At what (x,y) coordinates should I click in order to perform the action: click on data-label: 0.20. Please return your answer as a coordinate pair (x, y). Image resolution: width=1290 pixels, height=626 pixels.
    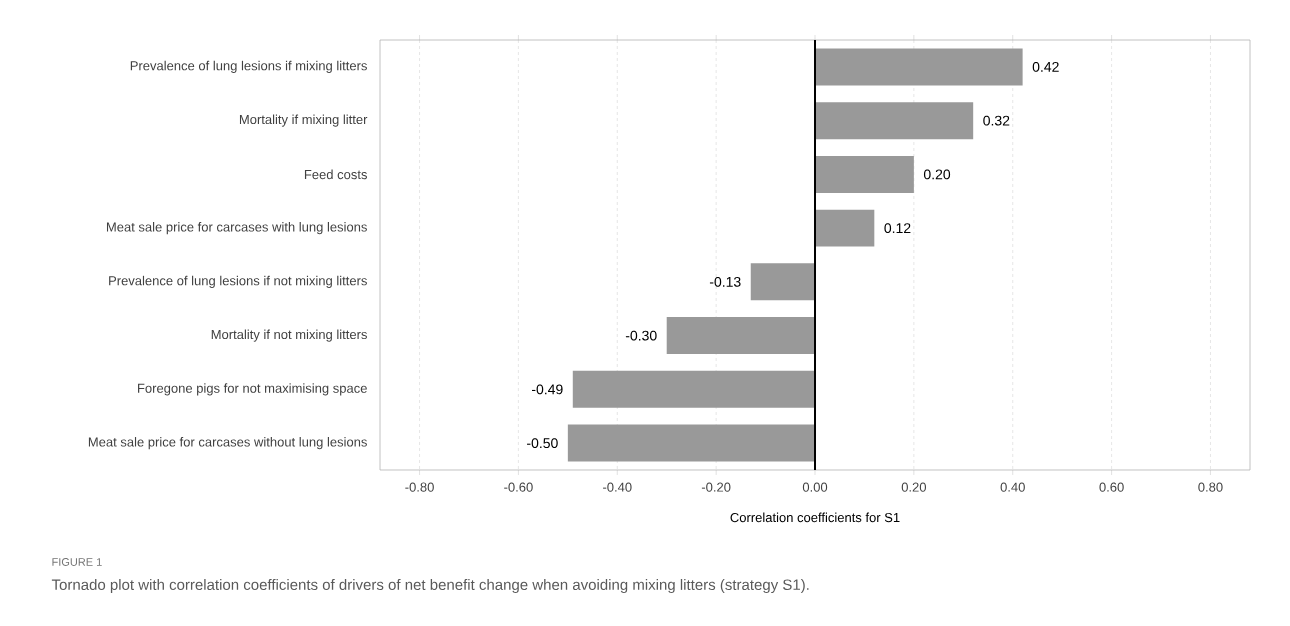
    Looking at the image, I should click on (937, 174).